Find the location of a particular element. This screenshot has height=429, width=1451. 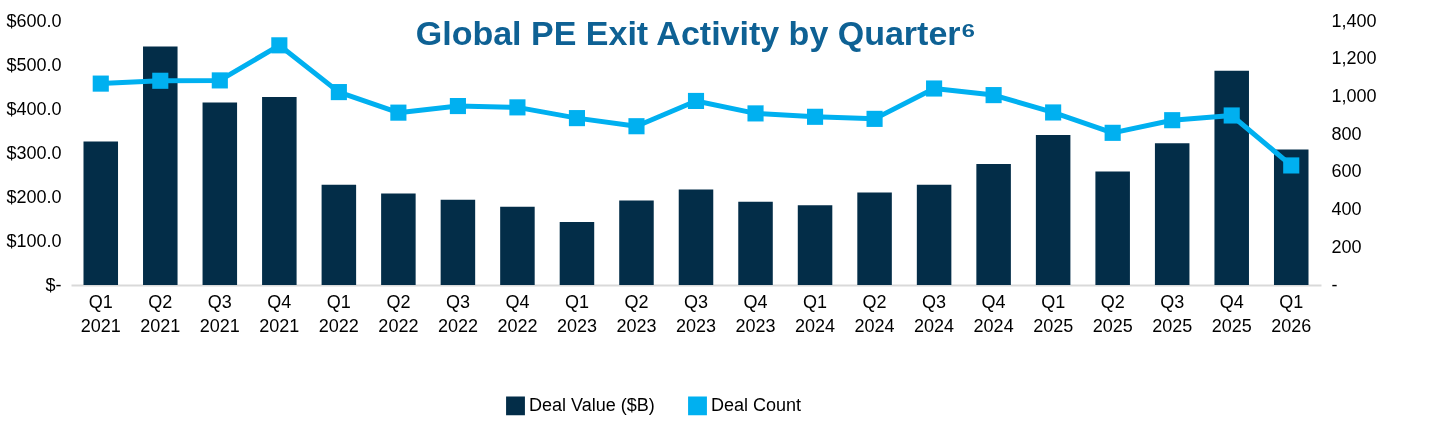

y2-tick-label: 1,400 is located at coordinates (1354, 20).